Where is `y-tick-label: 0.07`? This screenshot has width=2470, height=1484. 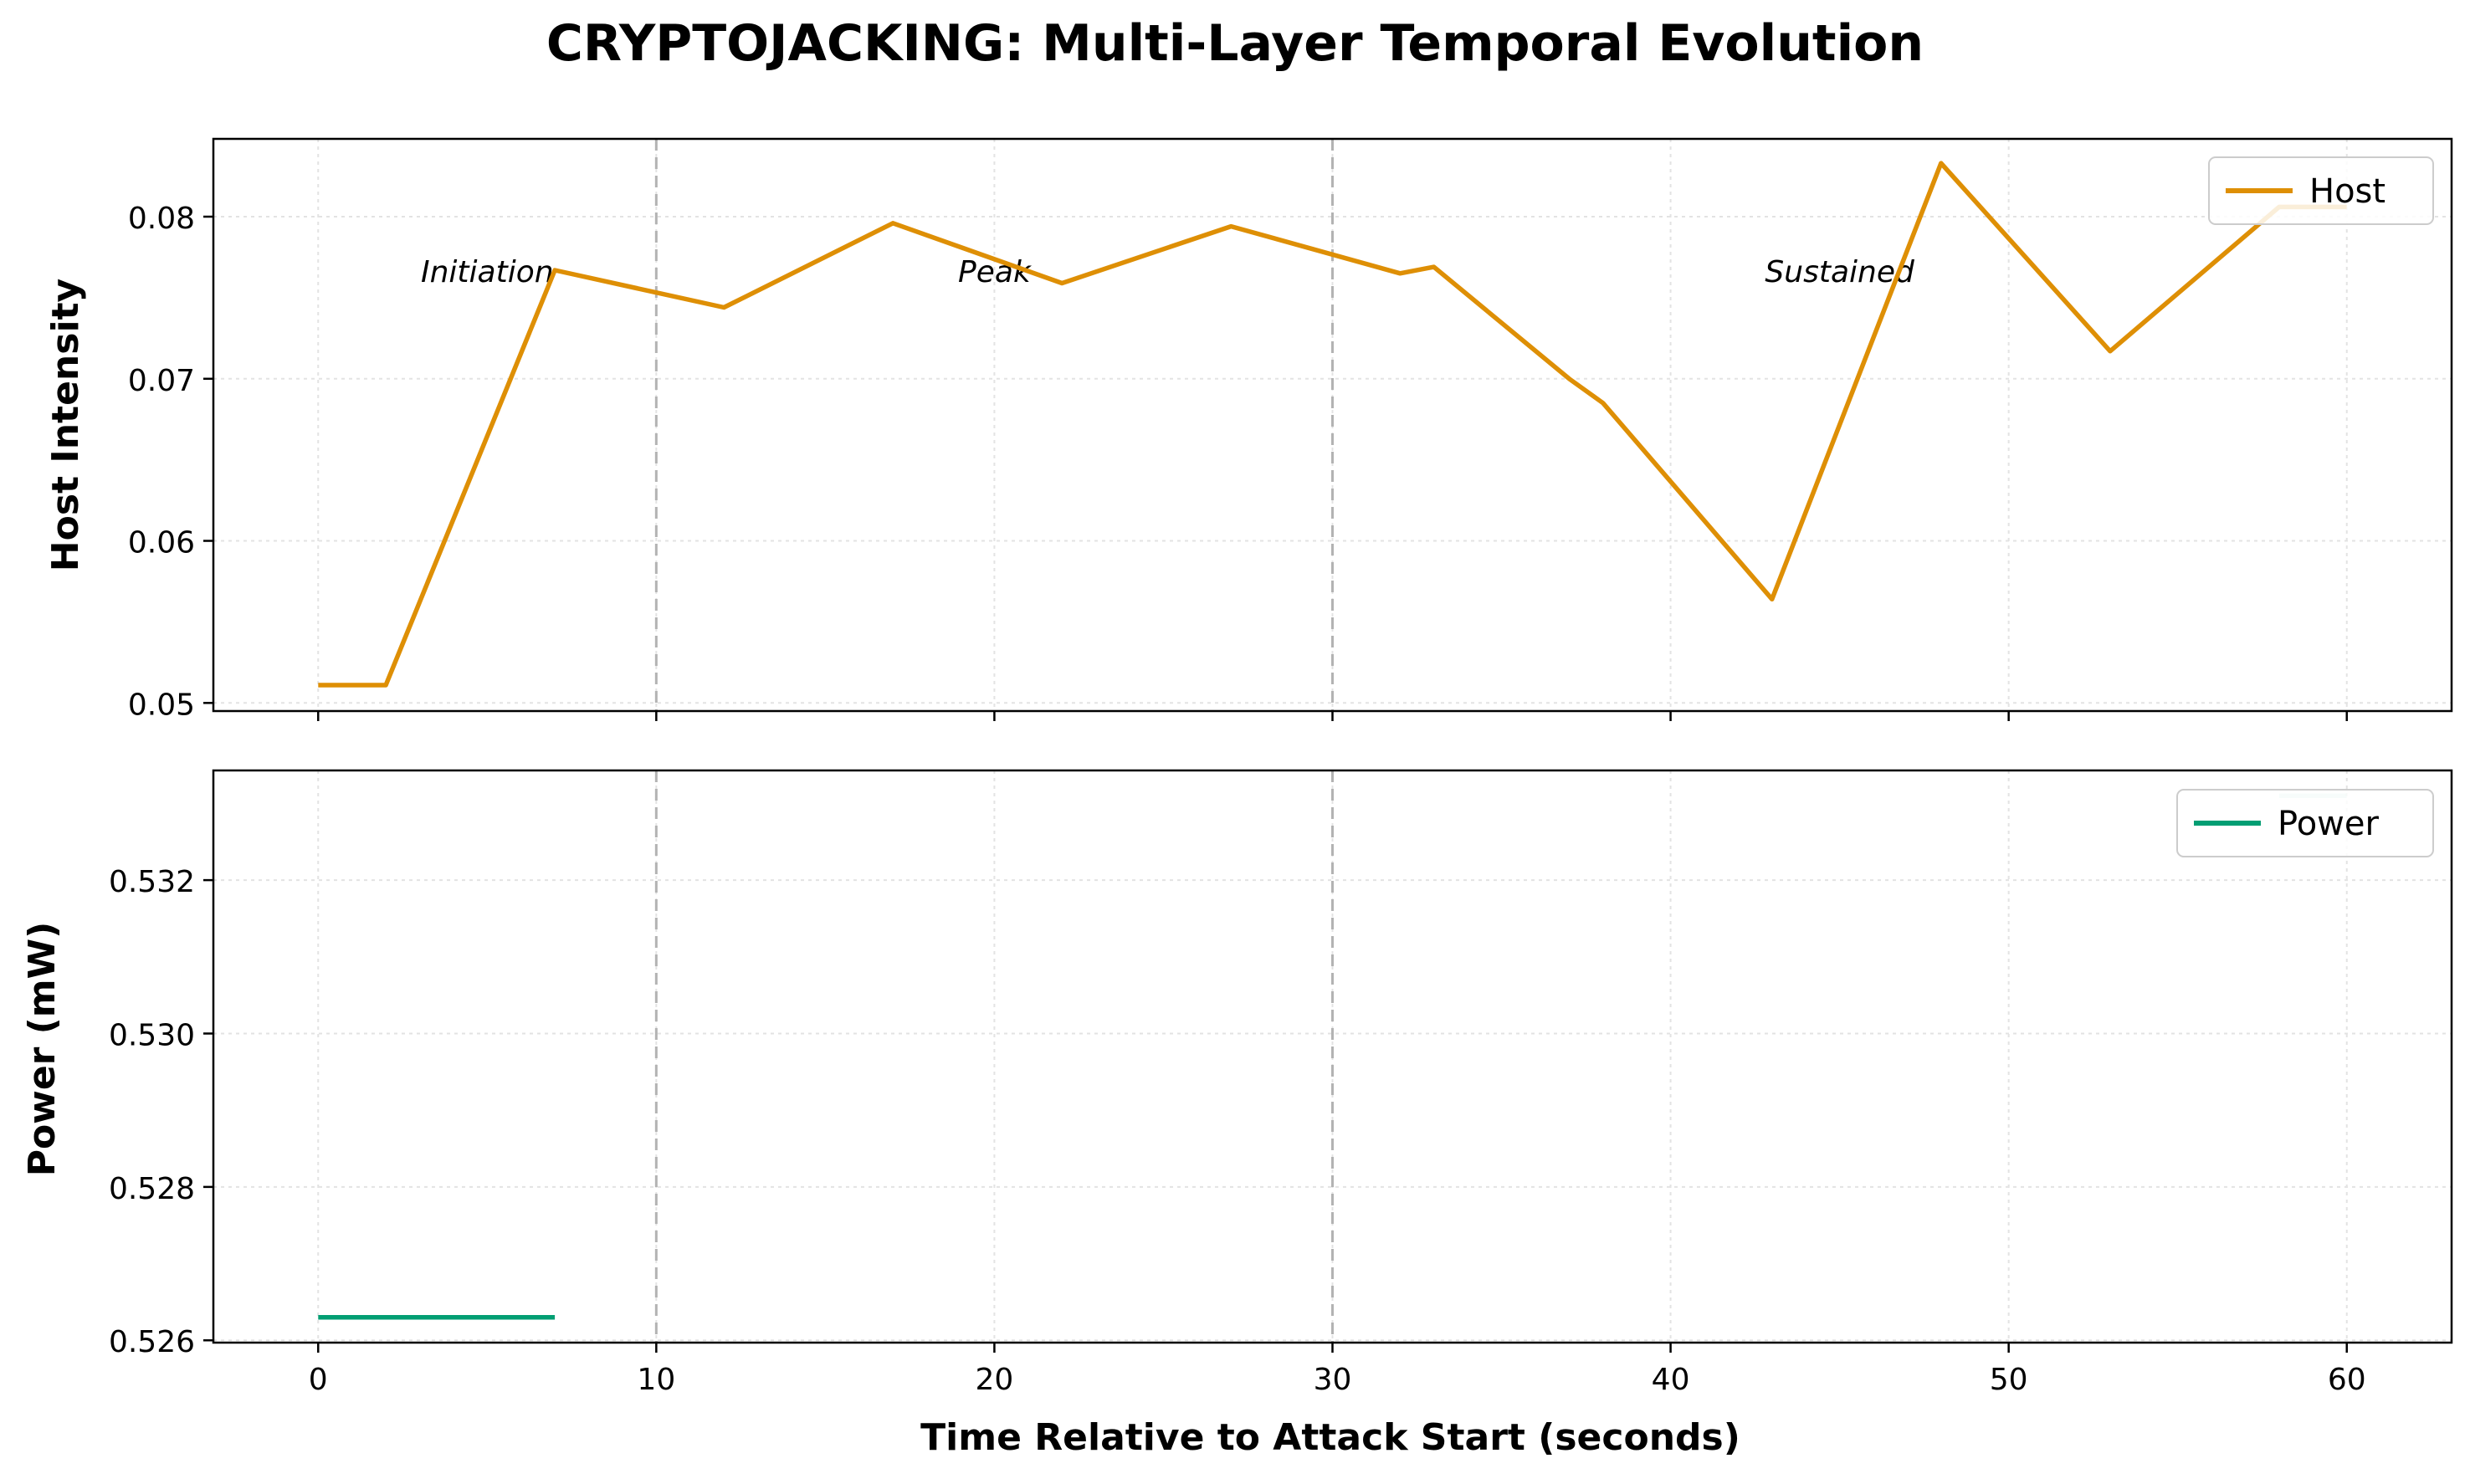 y-tick-label: 0.07 is located at coordinates (161, 381).